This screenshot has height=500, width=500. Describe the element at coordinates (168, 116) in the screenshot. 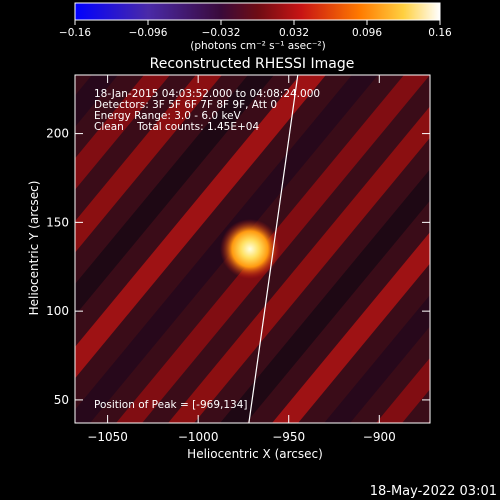

I see `info-energy: Energy Range: 3.0 - 6.0 keV` at that location.